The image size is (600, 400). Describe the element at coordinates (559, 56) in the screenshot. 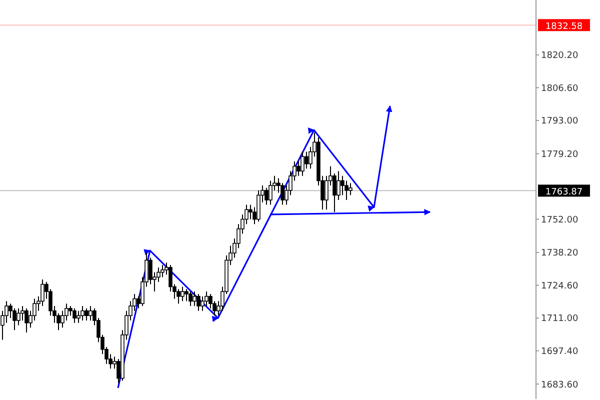

I see `y-tick-label: 1820.20` at that location.